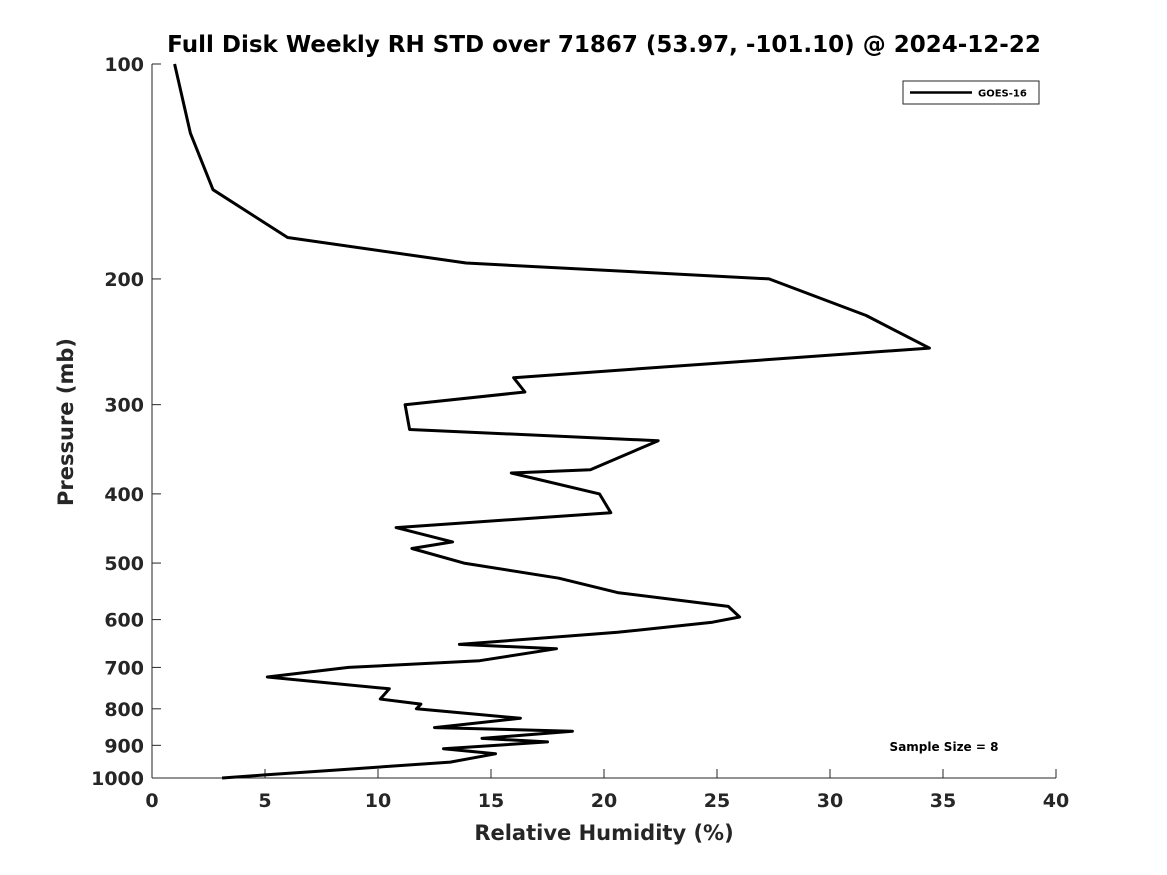 This screenshot has width=1167, height=875. Describe the element at coordinates (66, 422) in the screenshot. I see `y-axis-title: Pressure (mb)` at that location.